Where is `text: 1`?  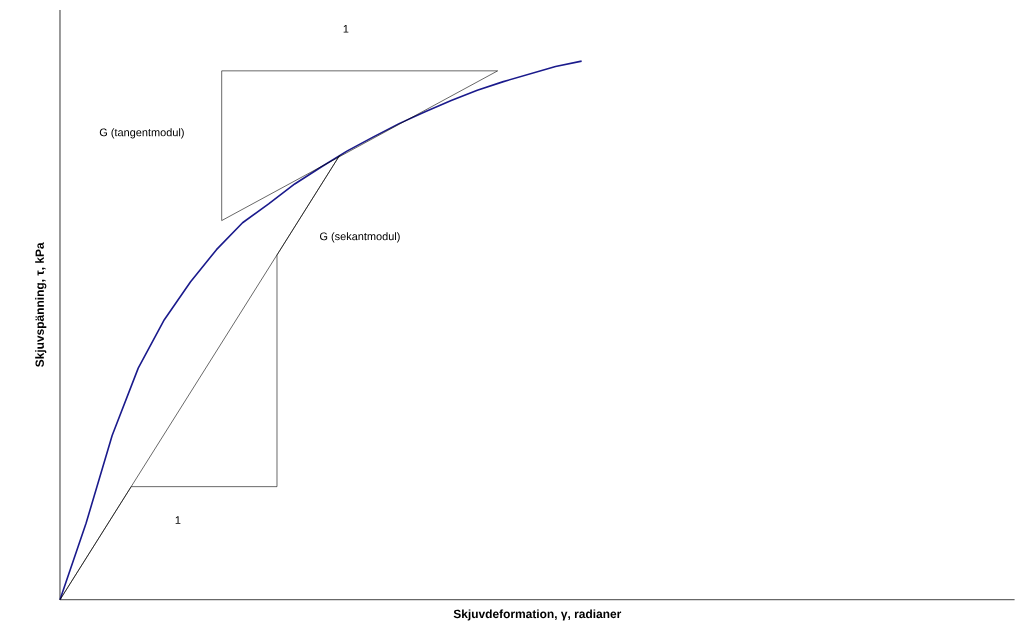
text: 1 is located at coordinates (346, 29).